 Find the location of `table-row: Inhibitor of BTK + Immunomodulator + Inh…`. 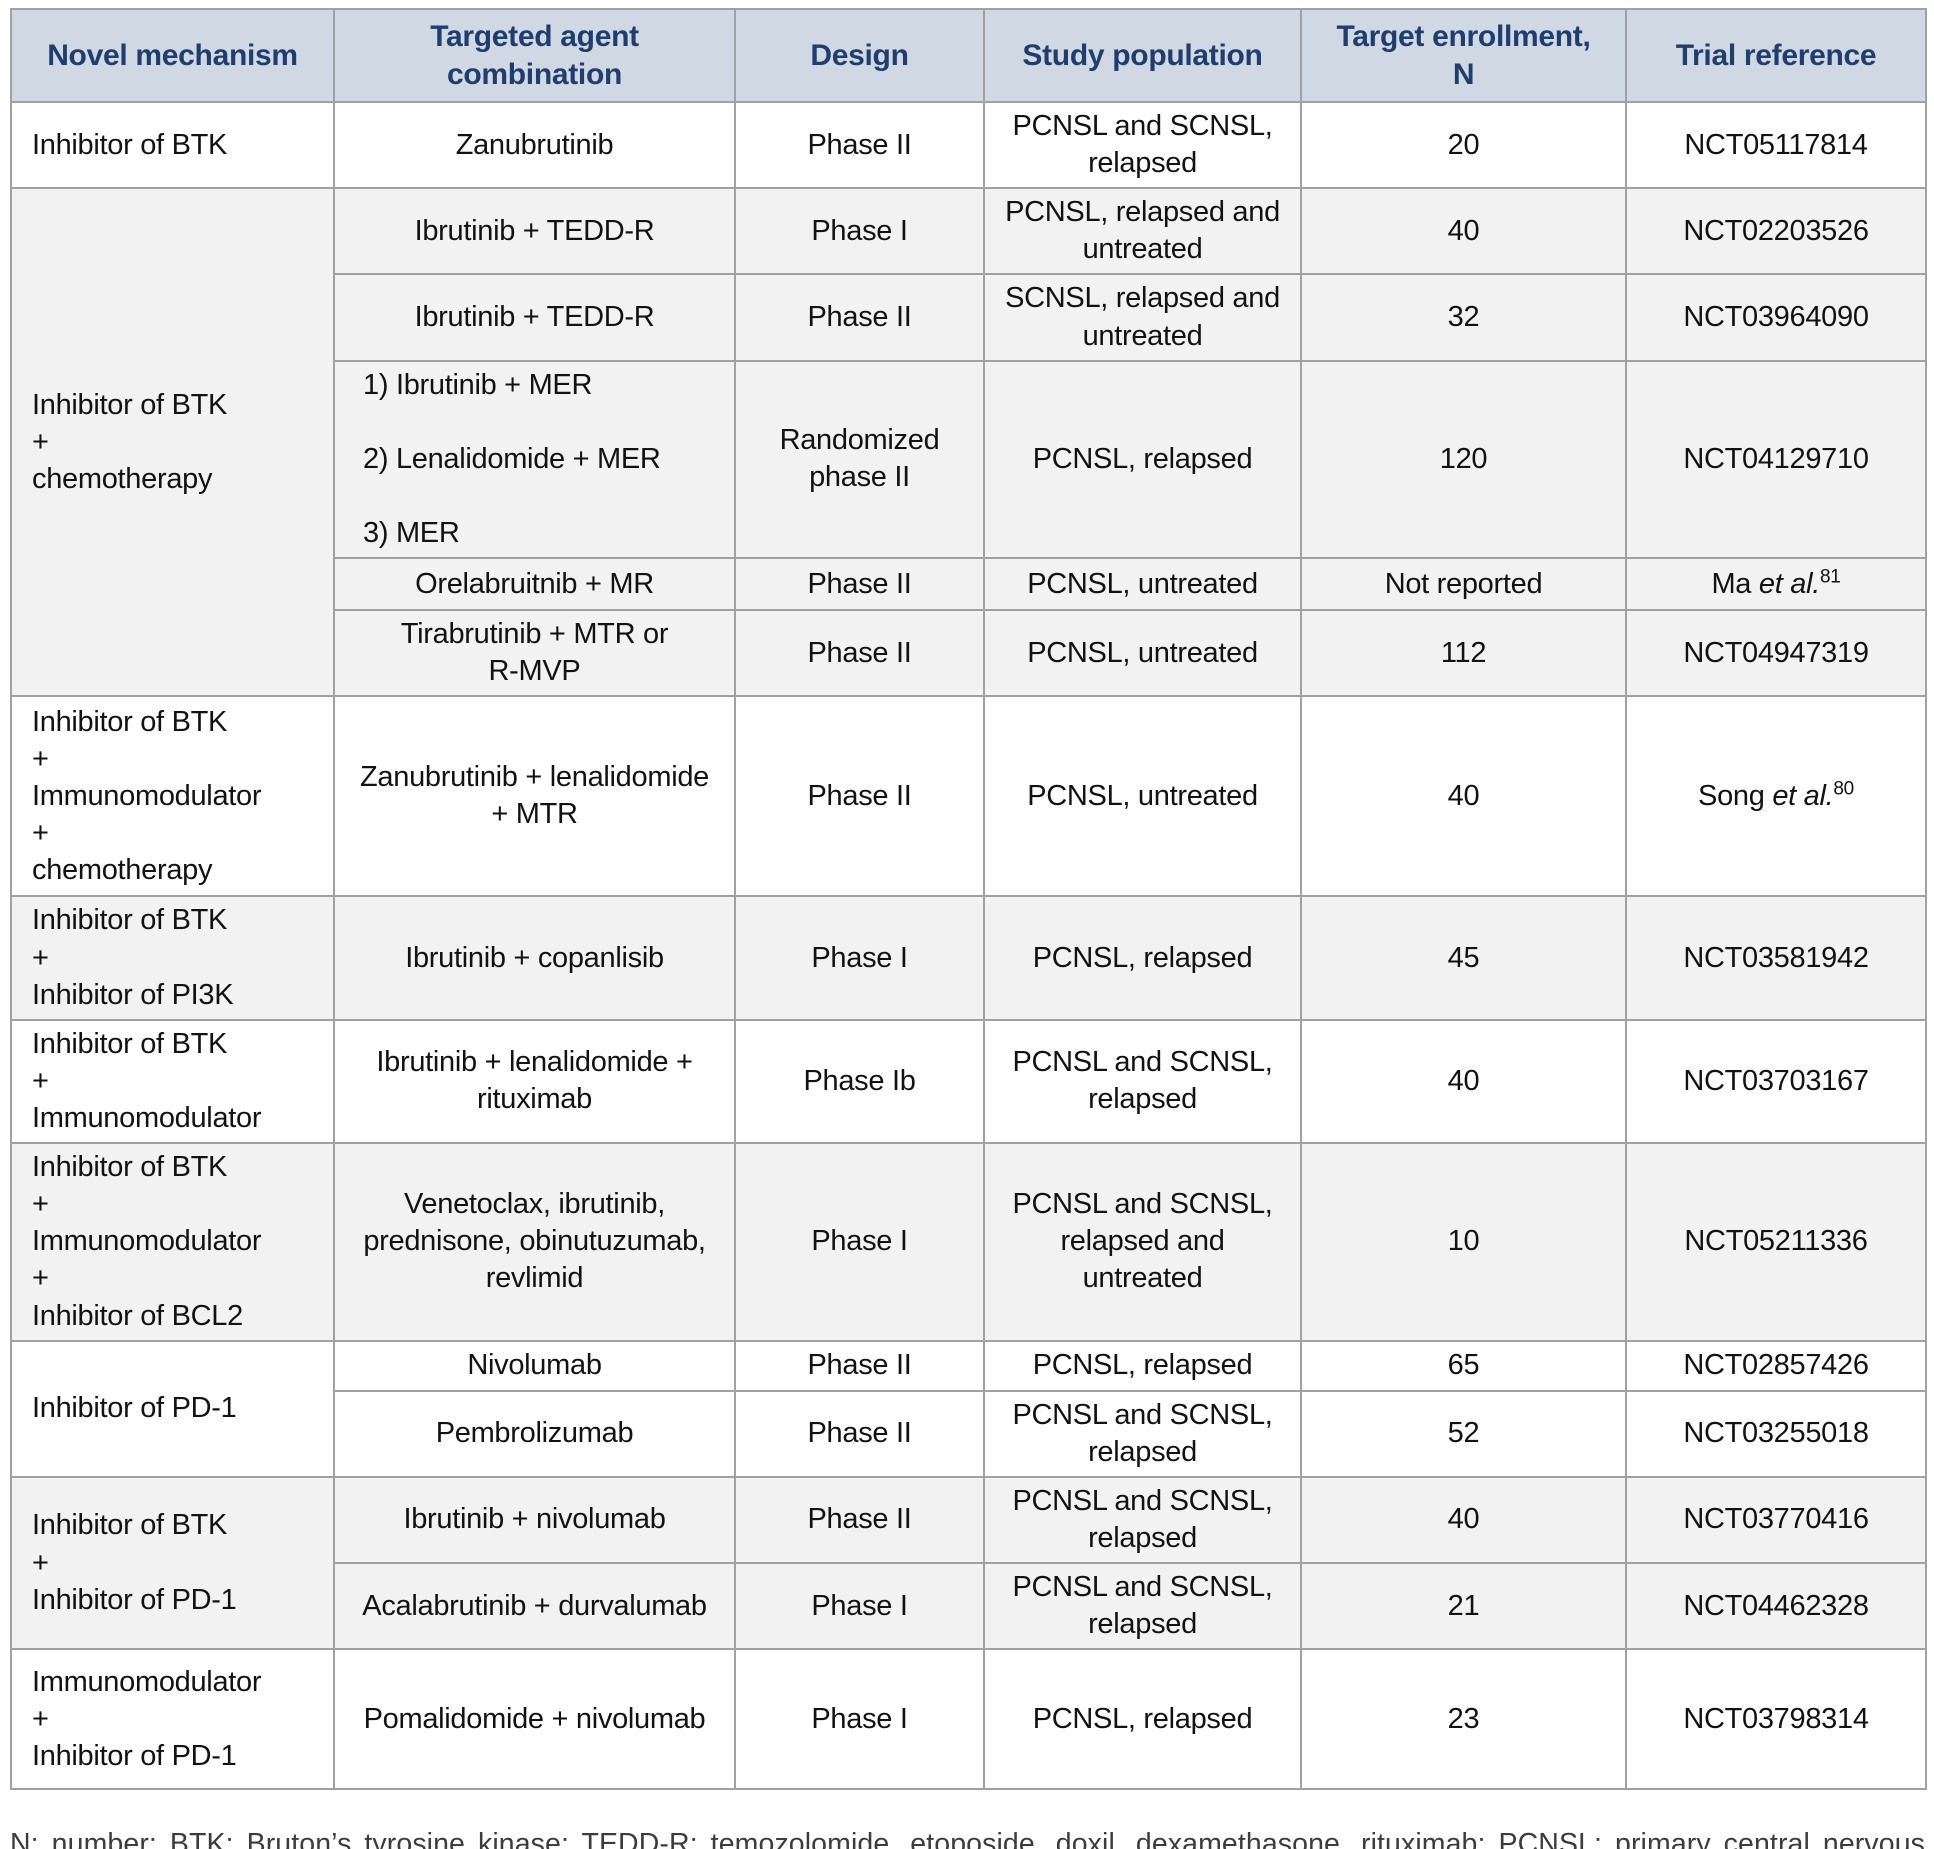

table-row: Inhibitor of BTK + Immunomodulator + Inh… is located at coordinates (968, 1242).